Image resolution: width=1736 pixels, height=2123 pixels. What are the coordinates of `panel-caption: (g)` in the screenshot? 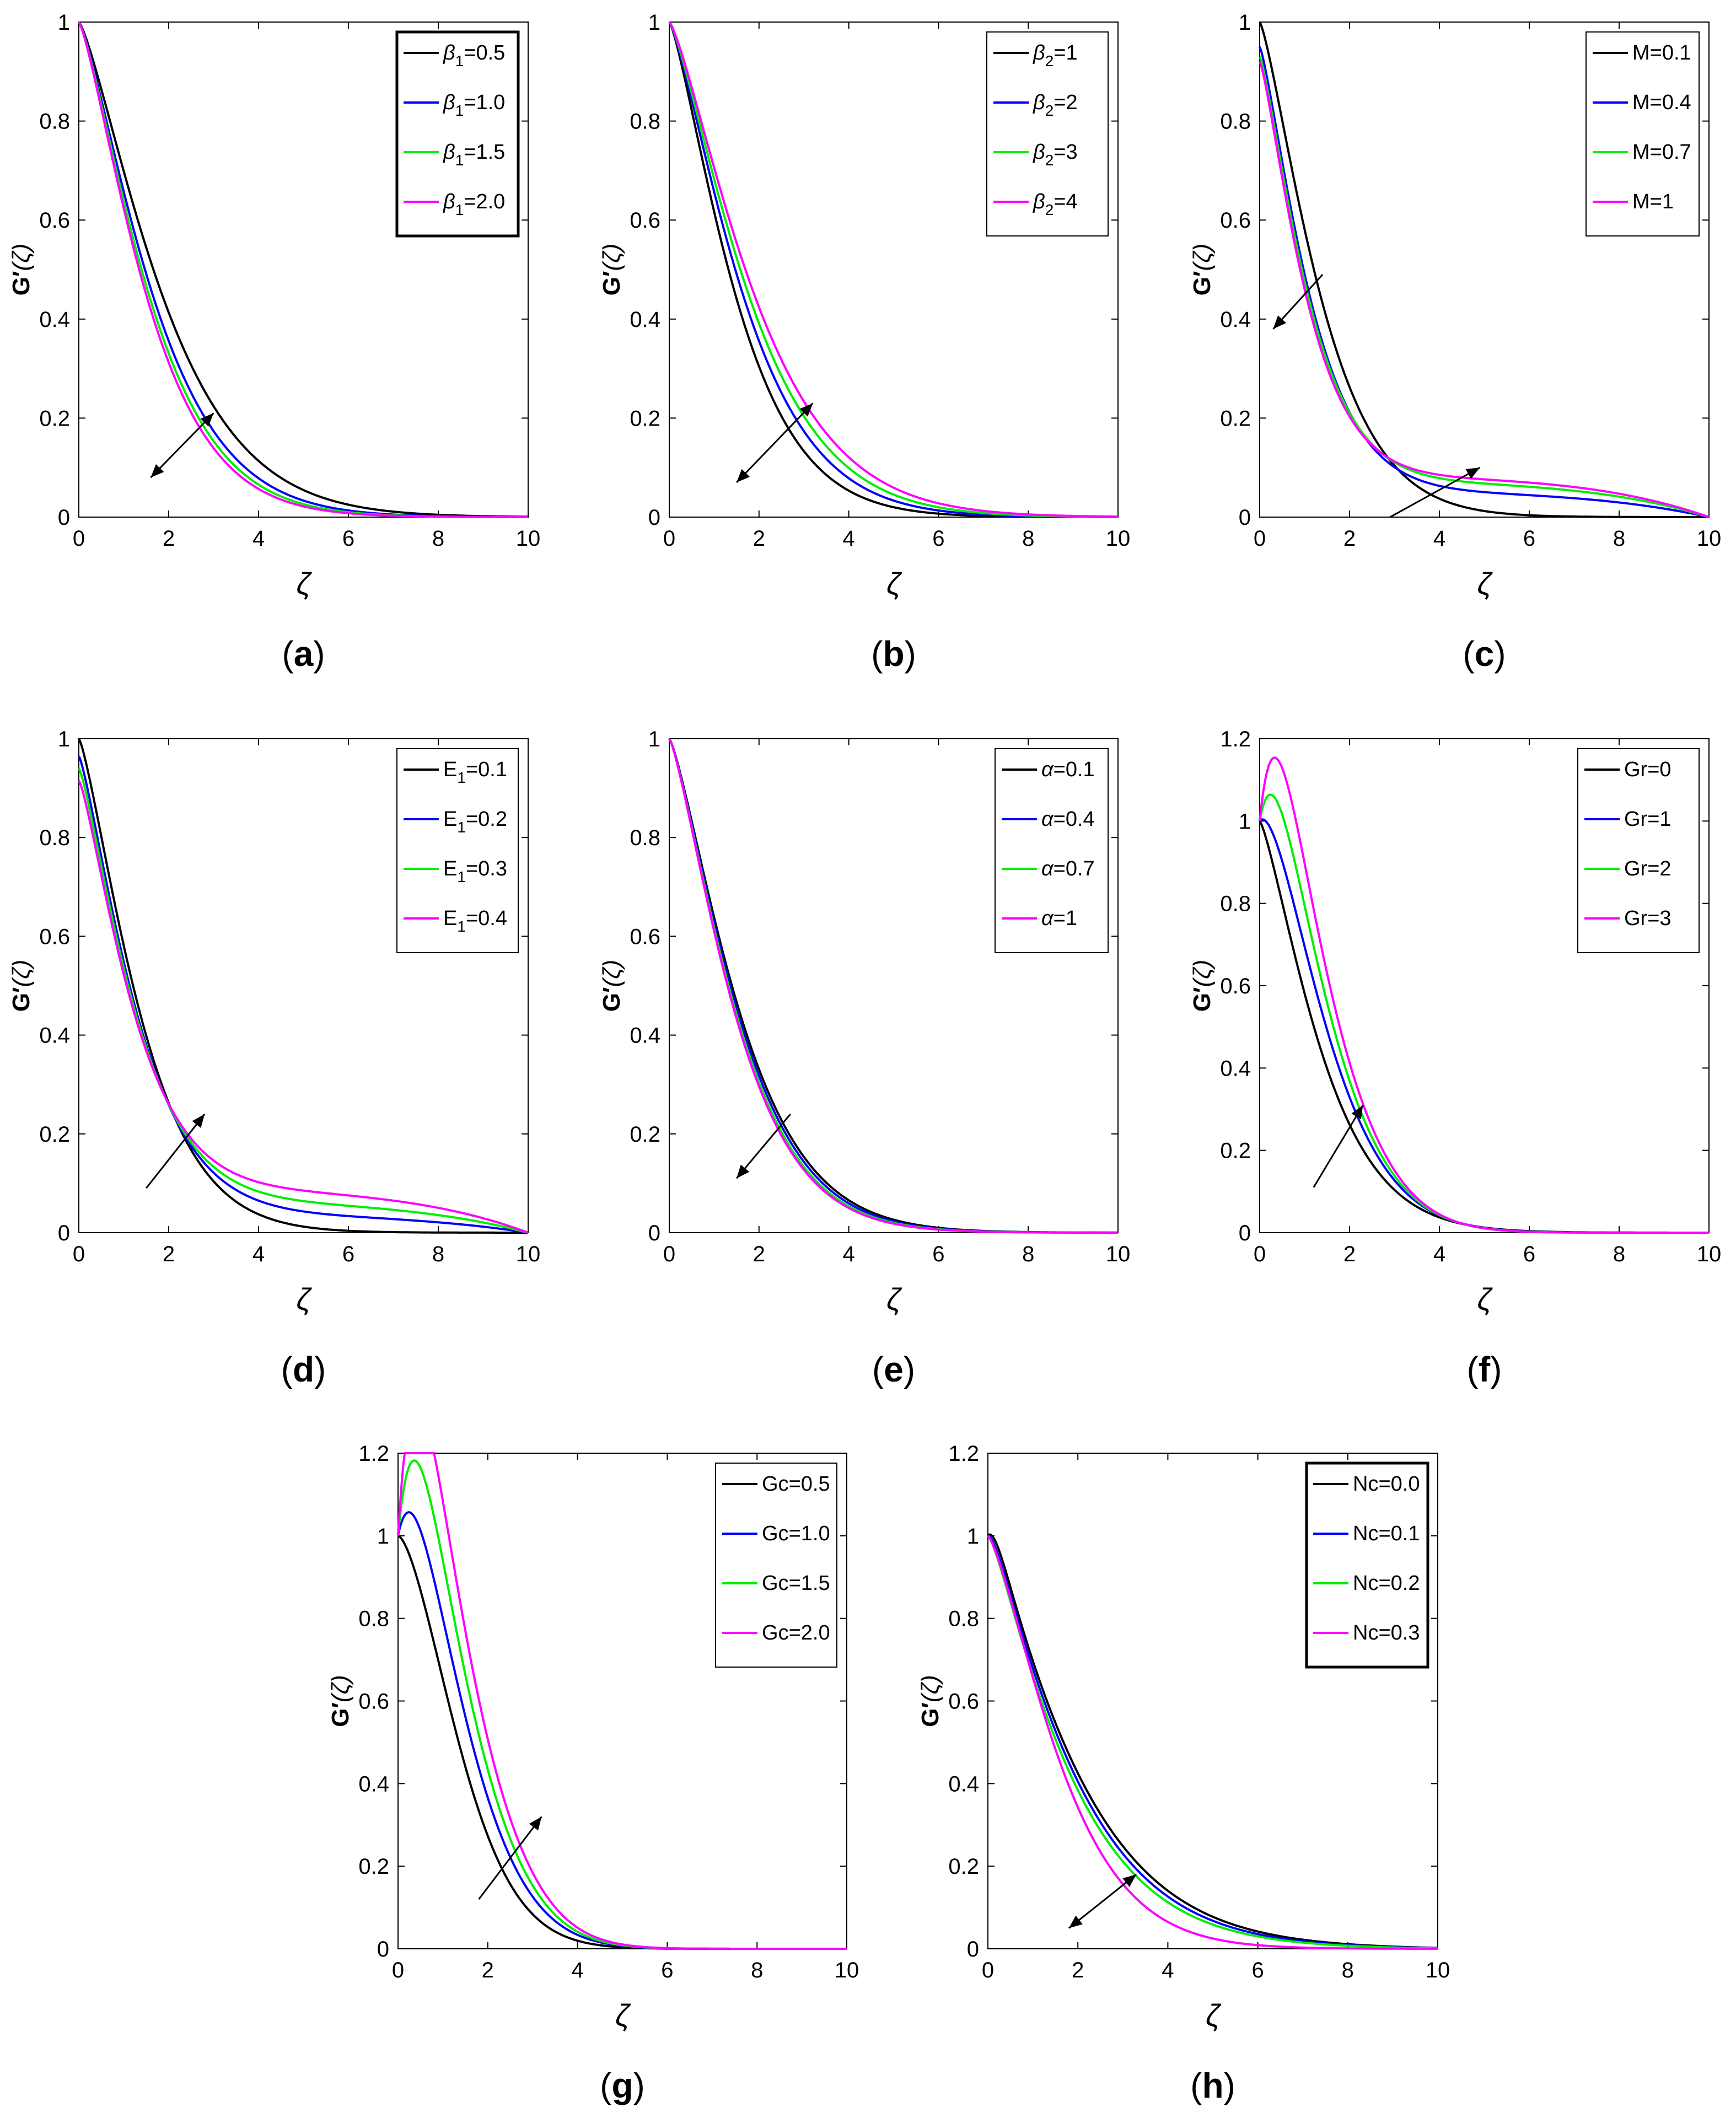 It's located at (622, 2086).